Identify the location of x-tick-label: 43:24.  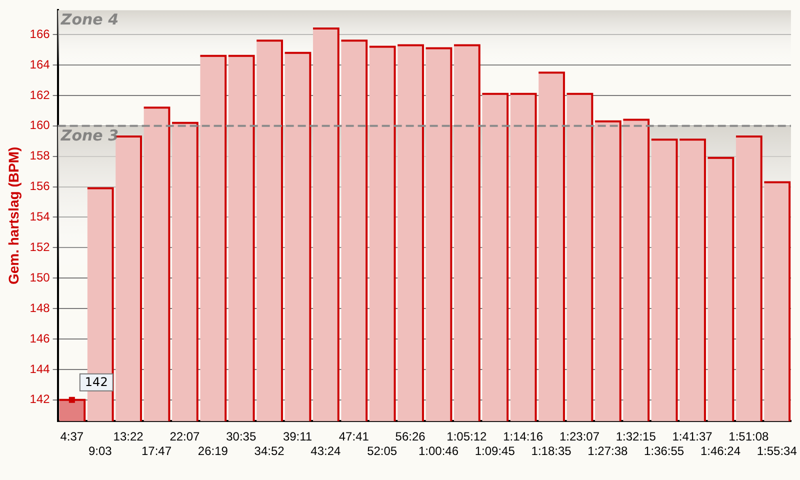
(326, 451).